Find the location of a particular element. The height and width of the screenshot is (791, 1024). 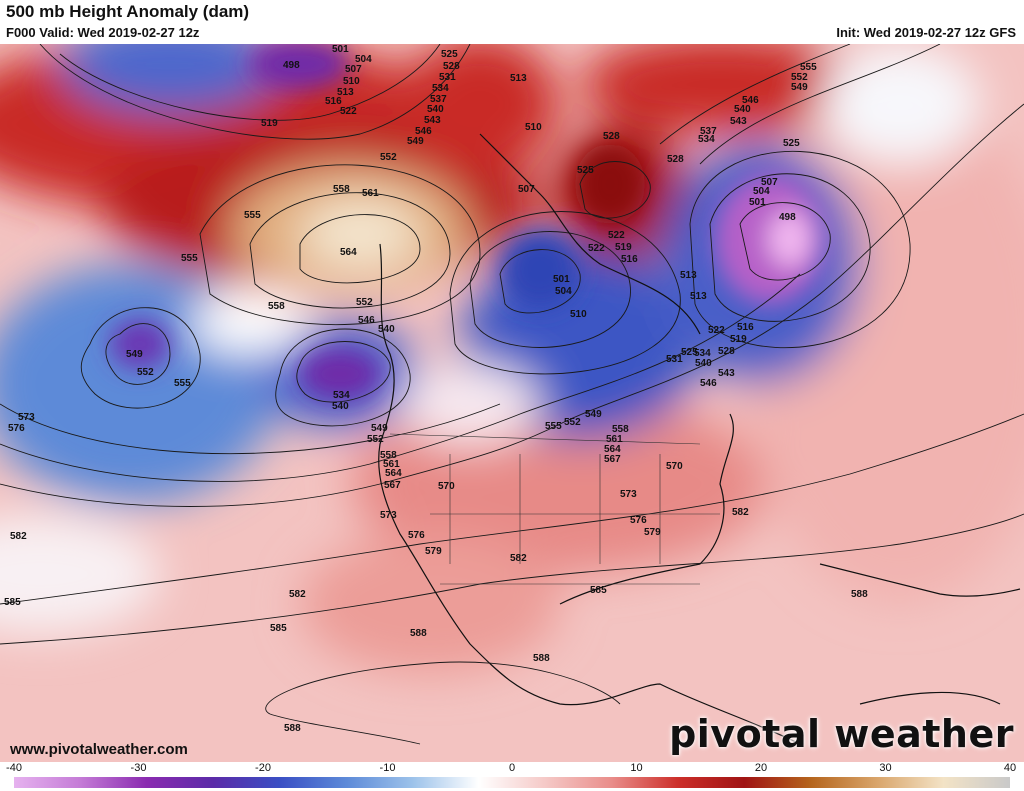

contour-label: 579 is located at coordinates (433, 551).